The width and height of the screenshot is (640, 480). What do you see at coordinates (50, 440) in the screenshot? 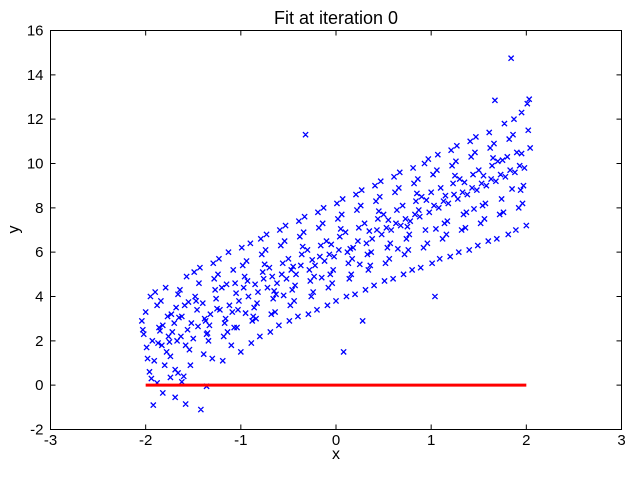
I see `x-tick-label: -3` at bounding box center [50, 440].